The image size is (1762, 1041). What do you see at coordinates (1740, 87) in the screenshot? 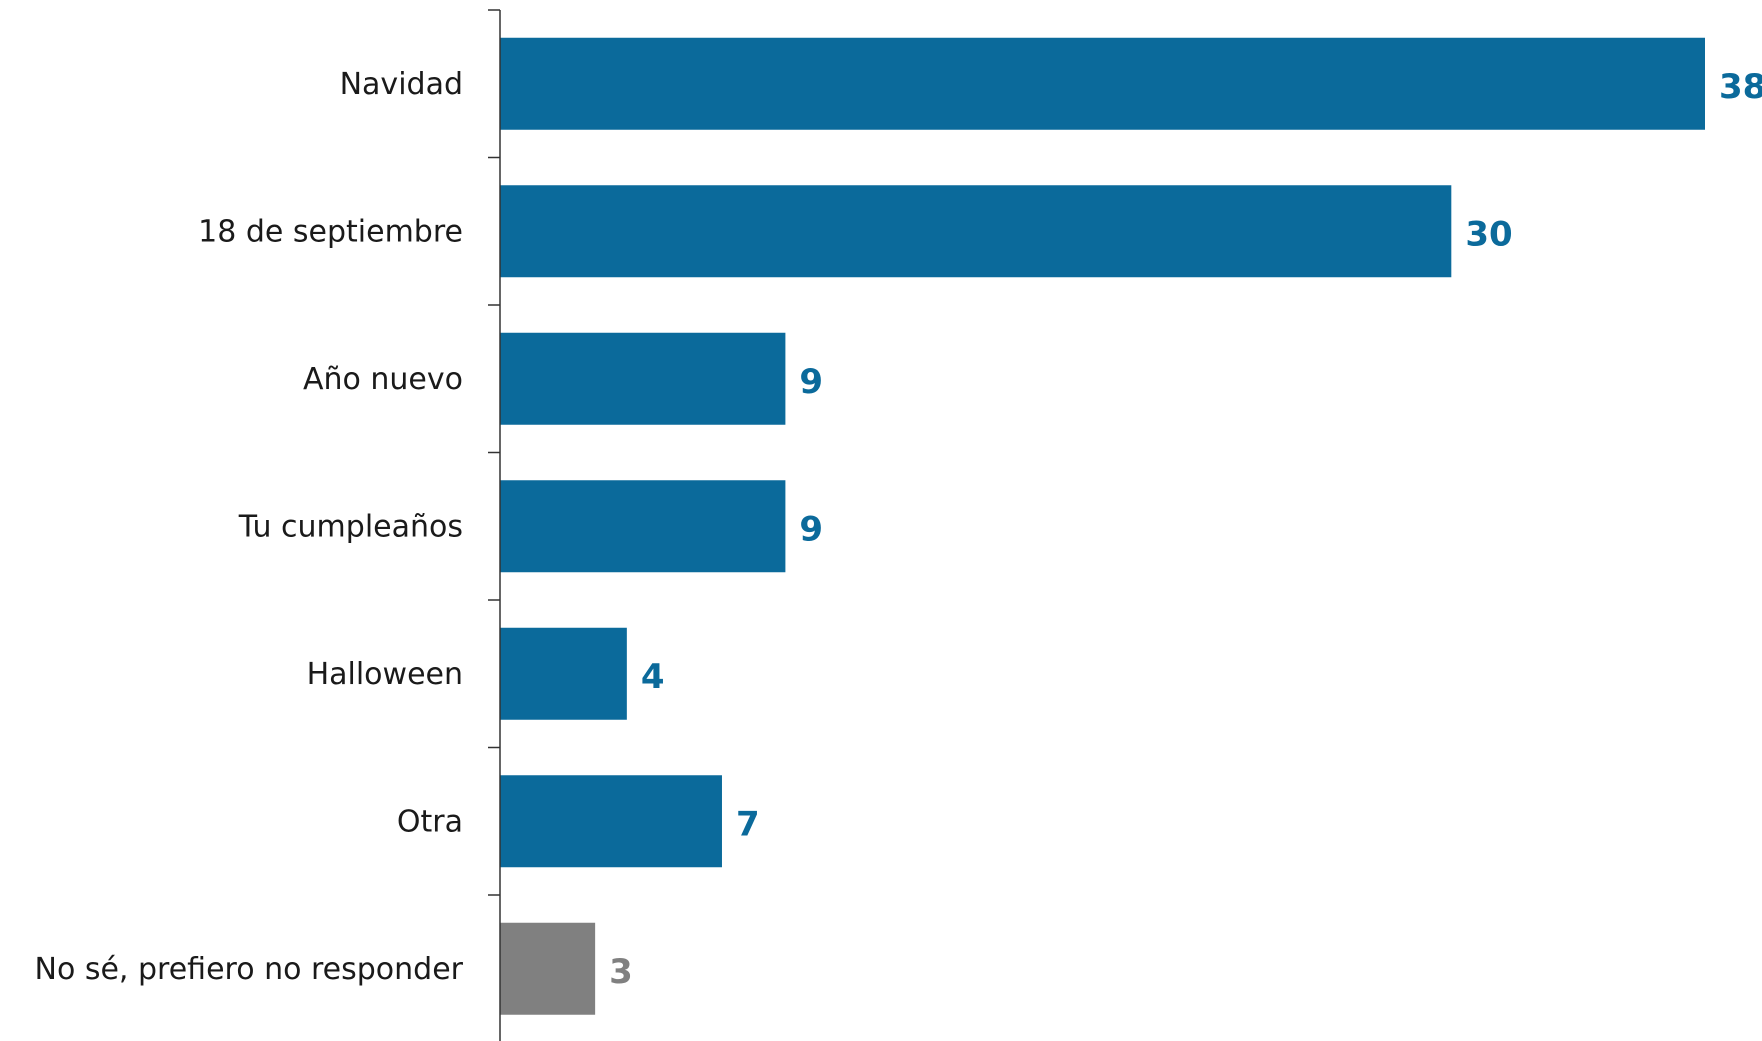
I see `value-label: 38` at bounding box center [1740, 87].